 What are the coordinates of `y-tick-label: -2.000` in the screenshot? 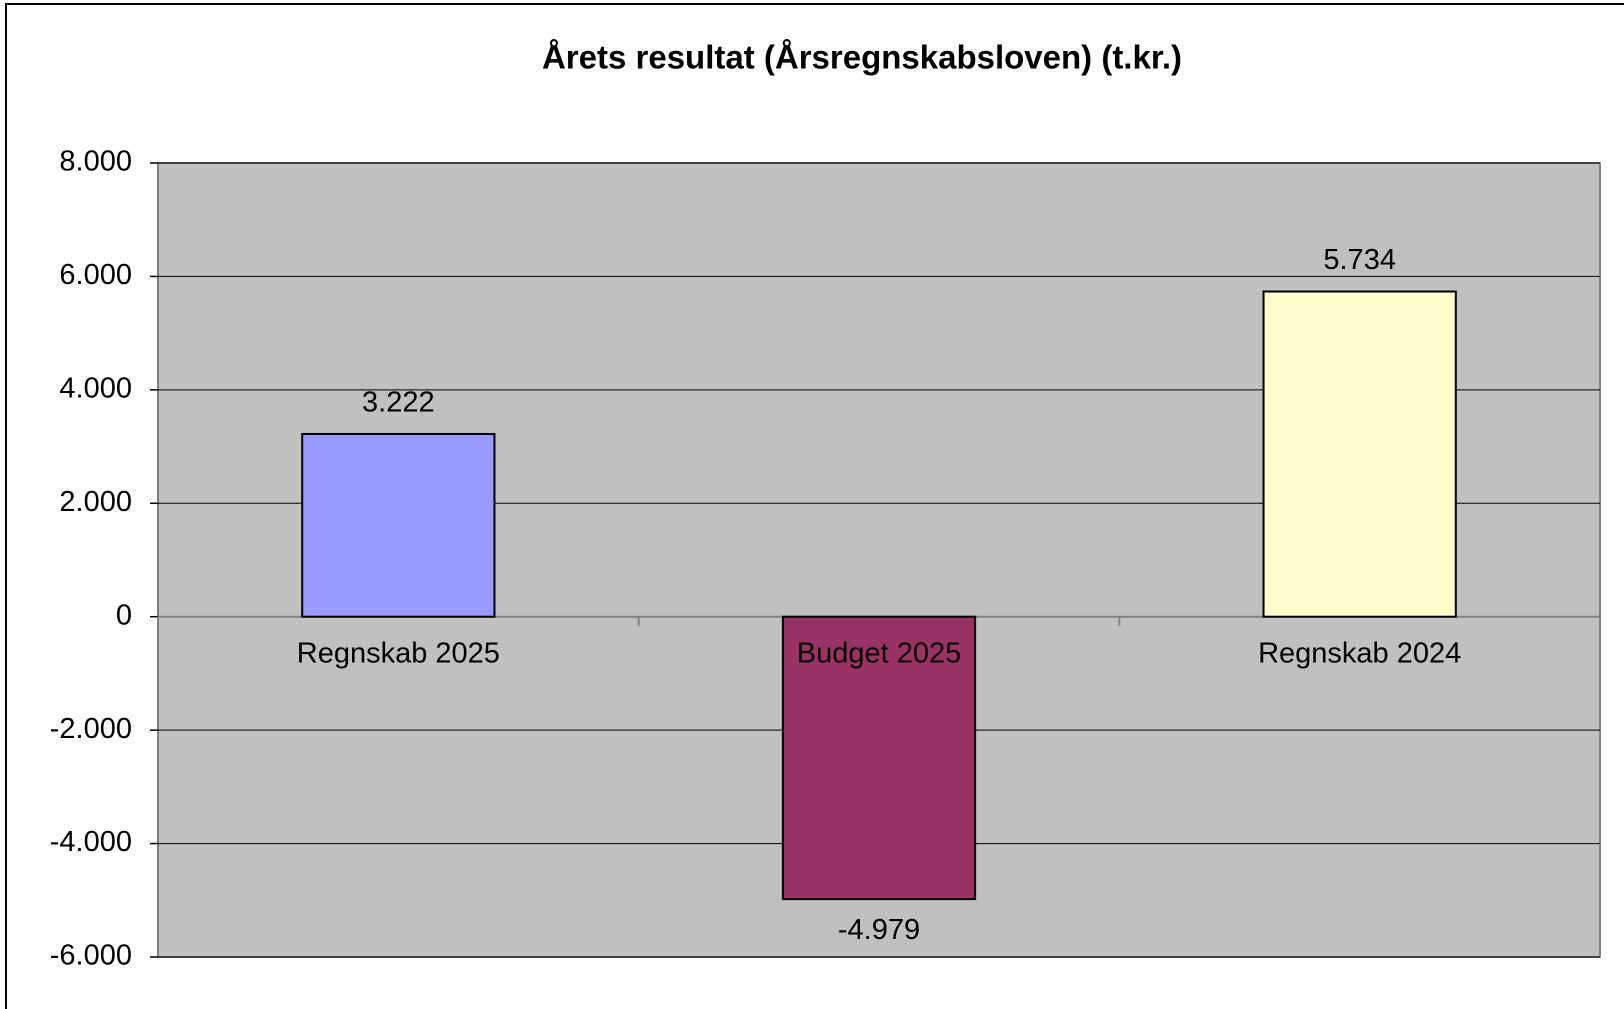 It's located at (91, 729).